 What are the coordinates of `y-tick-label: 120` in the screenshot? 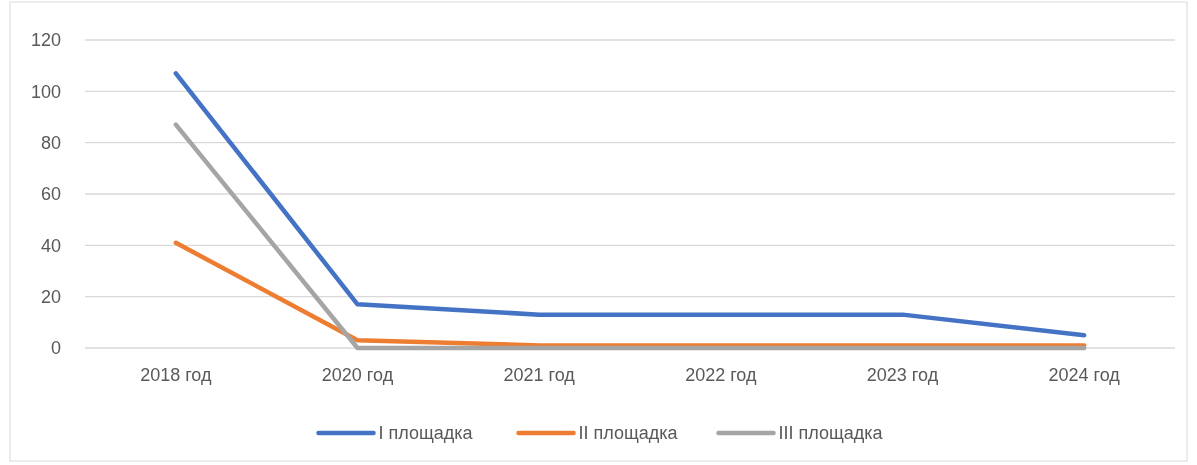 It's located at (45, 40).